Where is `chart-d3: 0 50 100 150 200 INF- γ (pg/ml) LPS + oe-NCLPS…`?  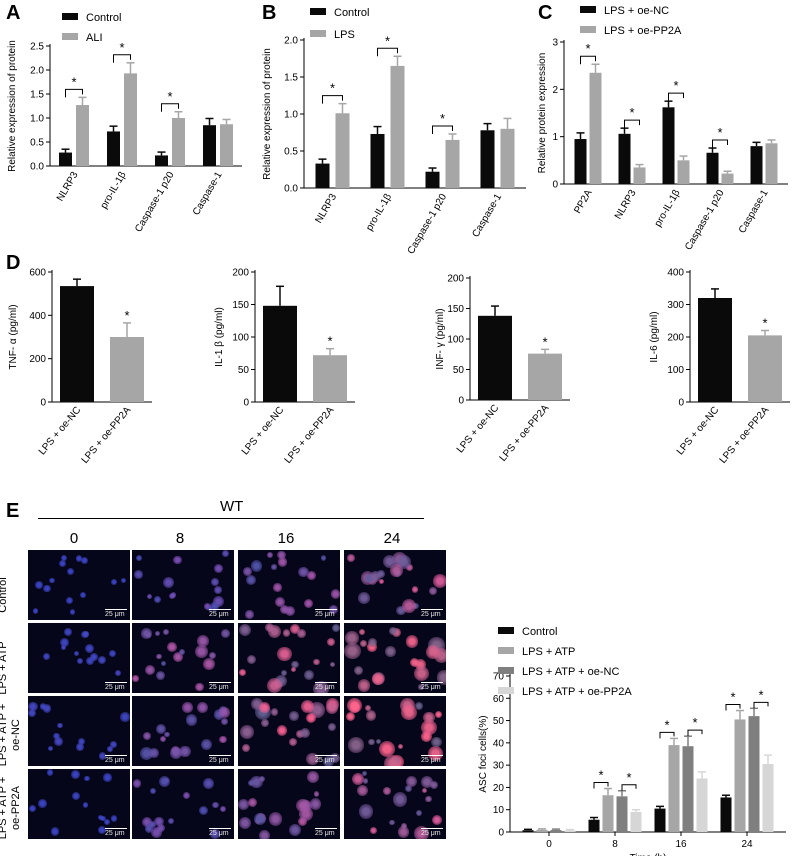 chart-d3: 0 50 100 150 200 INF- γ (pg/ml) LPS + oe-NCLPS… is located at coordinates (502, 369).